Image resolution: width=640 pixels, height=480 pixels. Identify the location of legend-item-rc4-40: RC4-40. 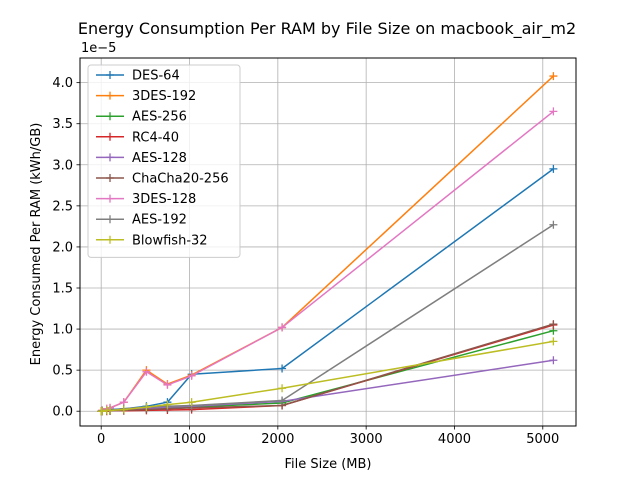
(137, 137).